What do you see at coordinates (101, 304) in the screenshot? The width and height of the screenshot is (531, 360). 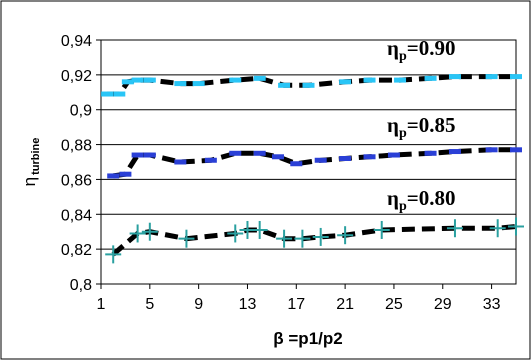 I see `x-tick-label-0: 1` at bounding box center [101, 304].